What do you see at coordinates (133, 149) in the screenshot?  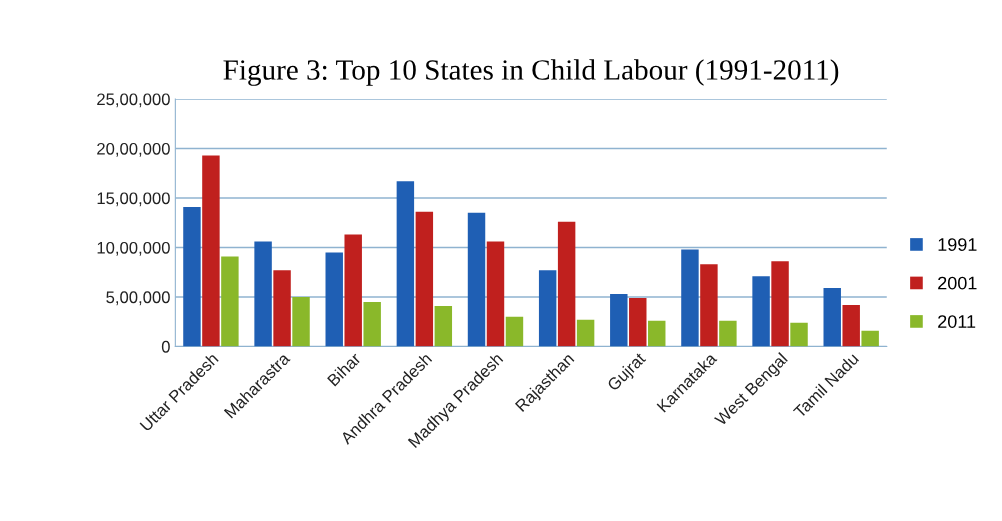 I see `y-tick-label: 20,00,000` at bounding box center [133, 149].